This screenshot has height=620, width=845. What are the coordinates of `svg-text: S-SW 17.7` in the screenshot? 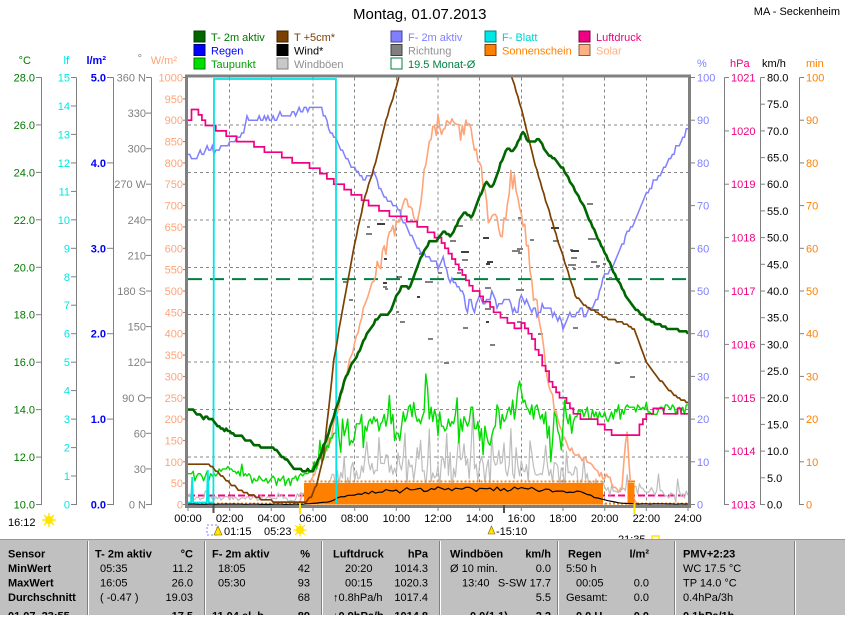 It's located at (524, 584).